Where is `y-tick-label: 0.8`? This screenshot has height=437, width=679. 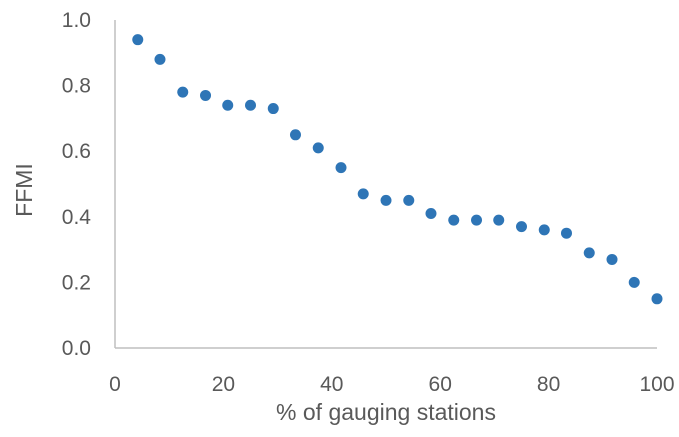 y-tick-label: 0.8 is located at coordinates (76, 86).